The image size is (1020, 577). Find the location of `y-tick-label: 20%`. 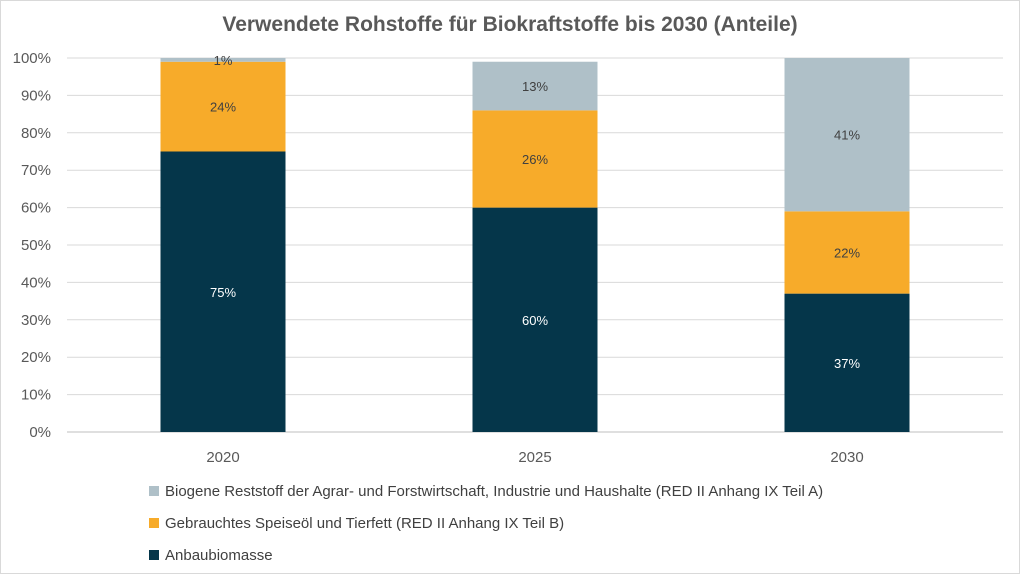

y-tick-label: 20% is located at coordinates (36, 357).